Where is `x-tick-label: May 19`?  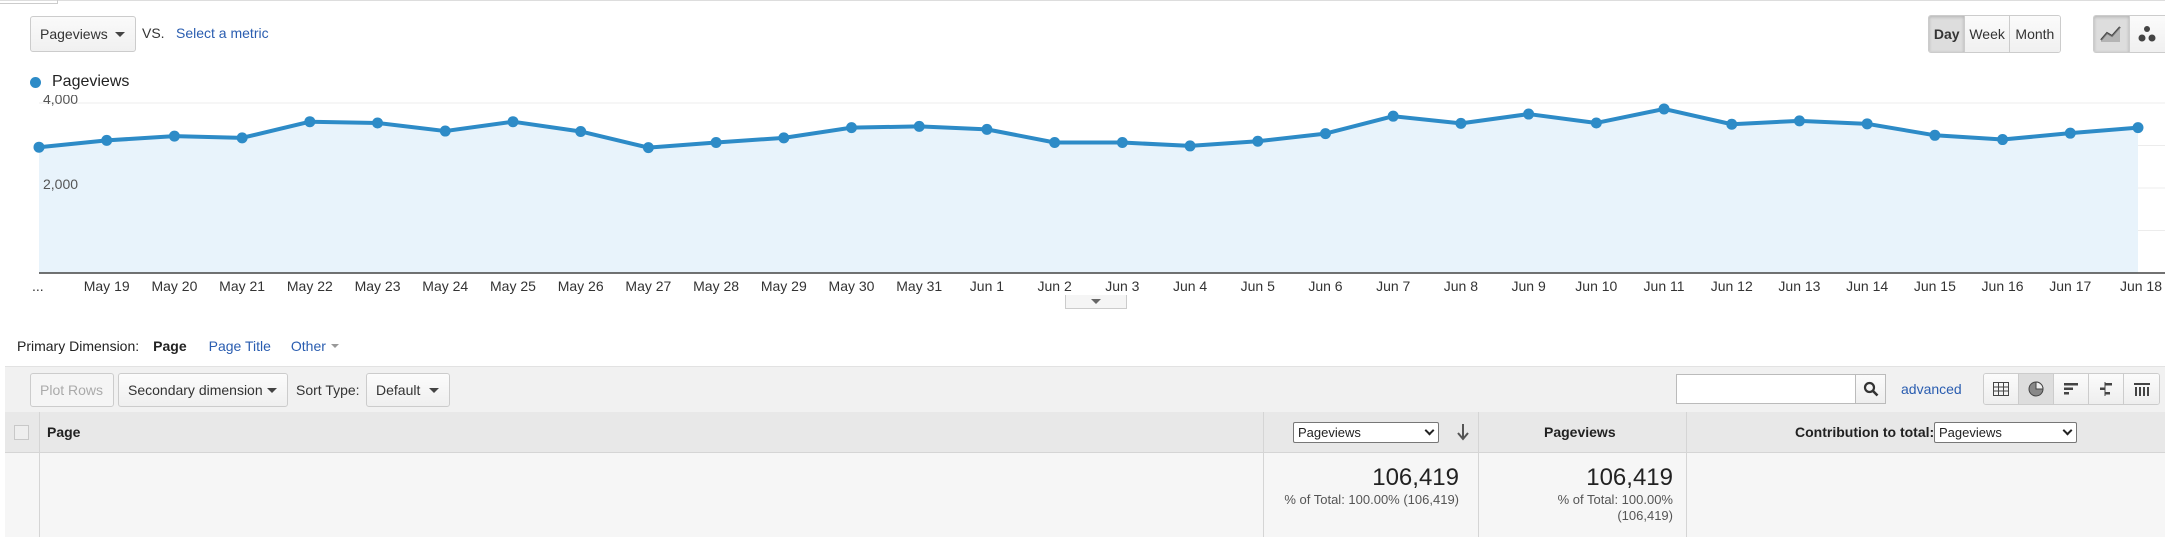
x-tick-label: May 19 is located at coordinates (107, 286).